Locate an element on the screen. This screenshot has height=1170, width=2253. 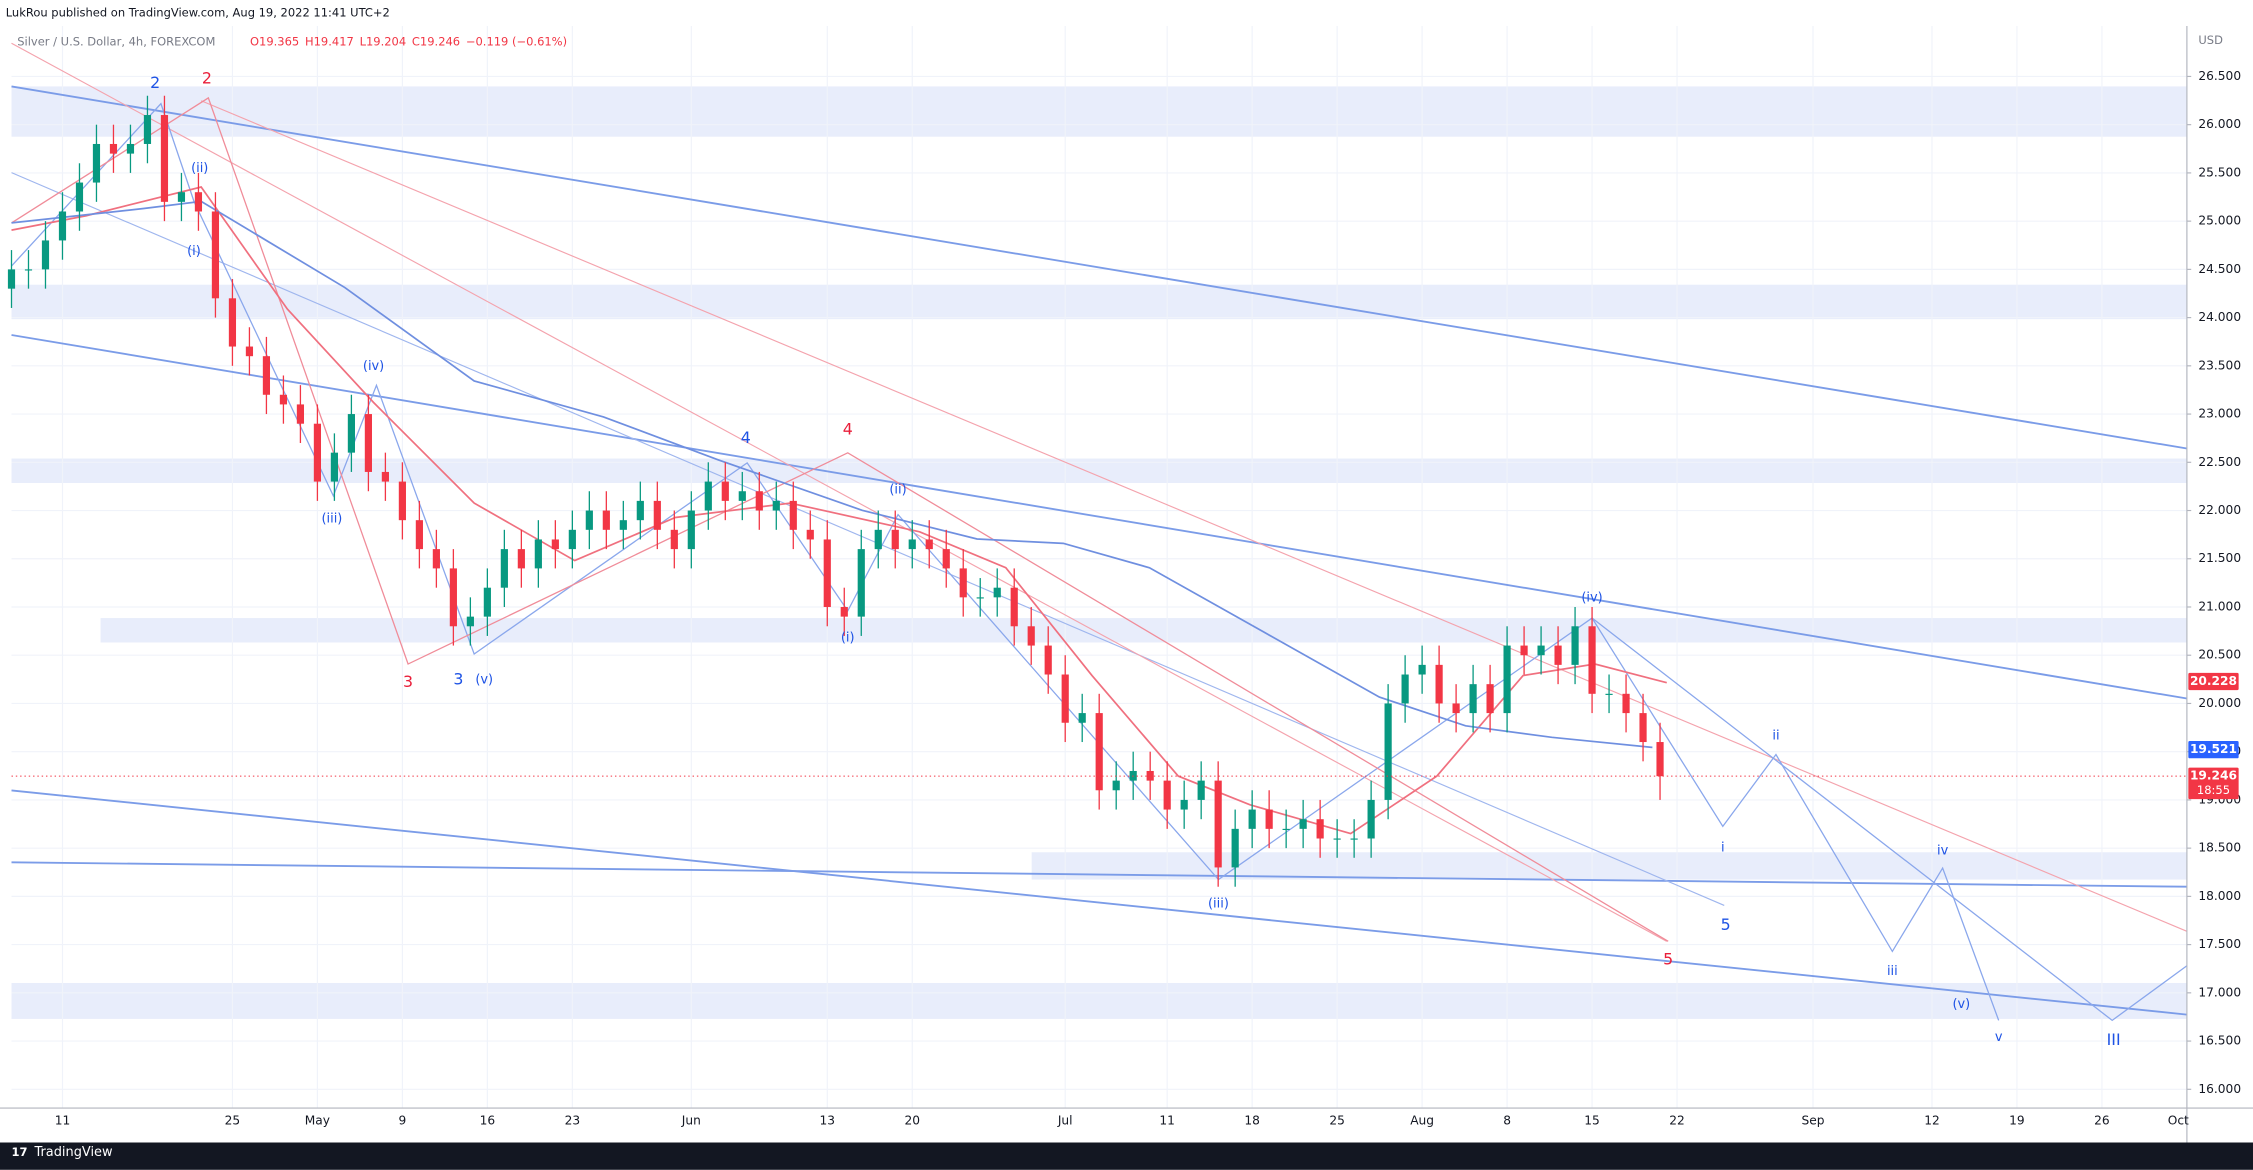
wave-label: iii is located at coordinates (1892, 971).